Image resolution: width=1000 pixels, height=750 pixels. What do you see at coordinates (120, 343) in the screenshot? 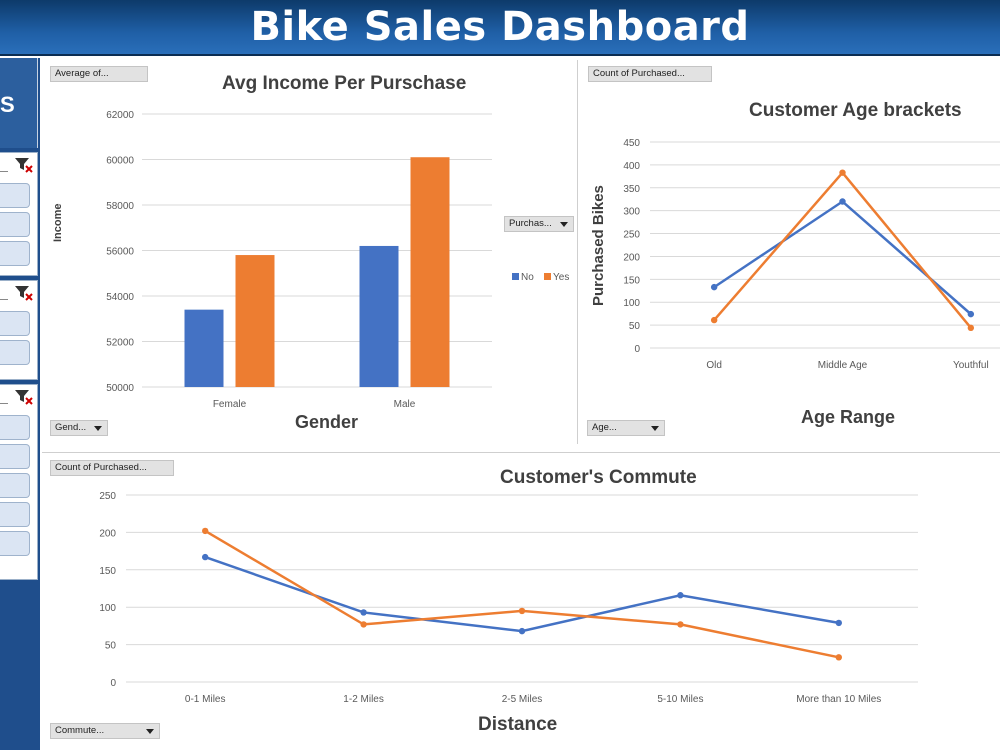
I see `y-tick-label: 52000` at bounding box center [120, 343].